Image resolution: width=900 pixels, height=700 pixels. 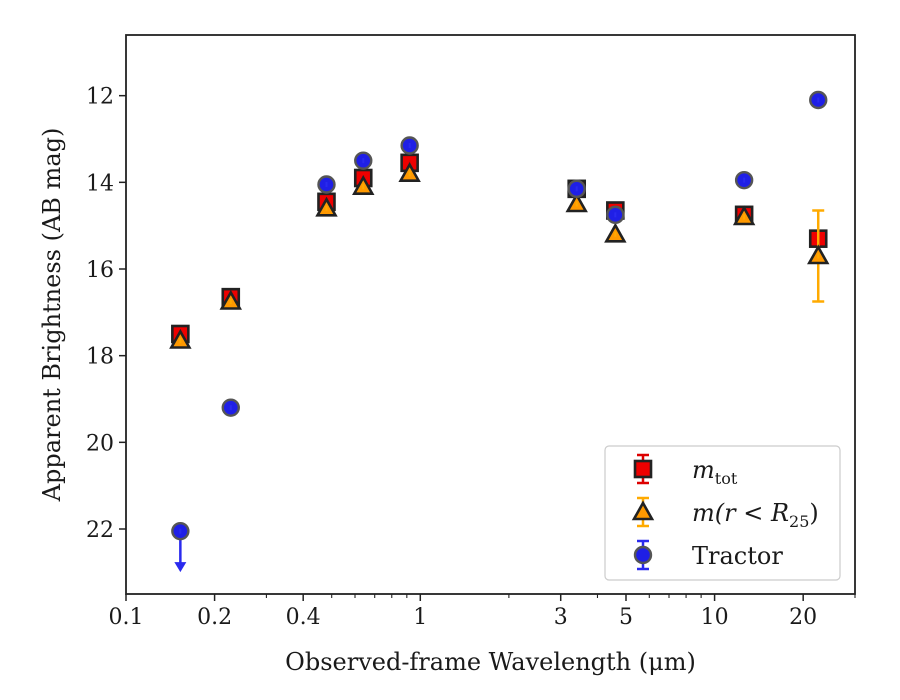 What do you see at coordinates (126, 617) in the screenshot?
I see `x-tick-label: 0.1` at bounding box center [126, 617].